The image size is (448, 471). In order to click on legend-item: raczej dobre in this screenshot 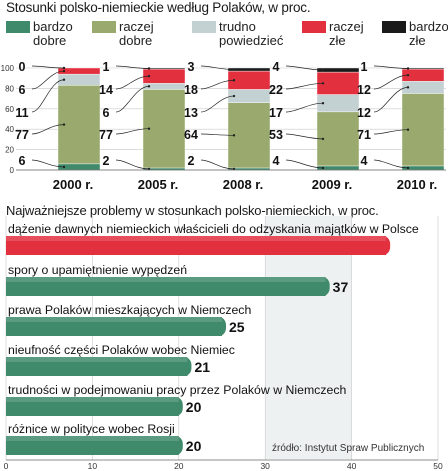, I will do `click(123, 34)`.